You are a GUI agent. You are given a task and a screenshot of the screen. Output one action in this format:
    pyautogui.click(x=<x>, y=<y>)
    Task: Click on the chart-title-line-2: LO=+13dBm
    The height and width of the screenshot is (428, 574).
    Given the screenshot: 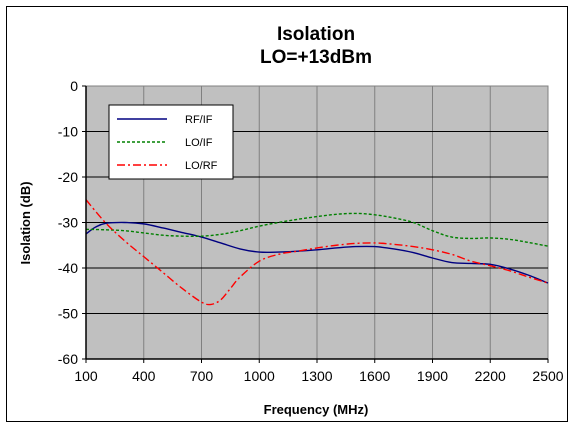 What is the action you would take?
    pyautogui.click(x=316, y=57)
    